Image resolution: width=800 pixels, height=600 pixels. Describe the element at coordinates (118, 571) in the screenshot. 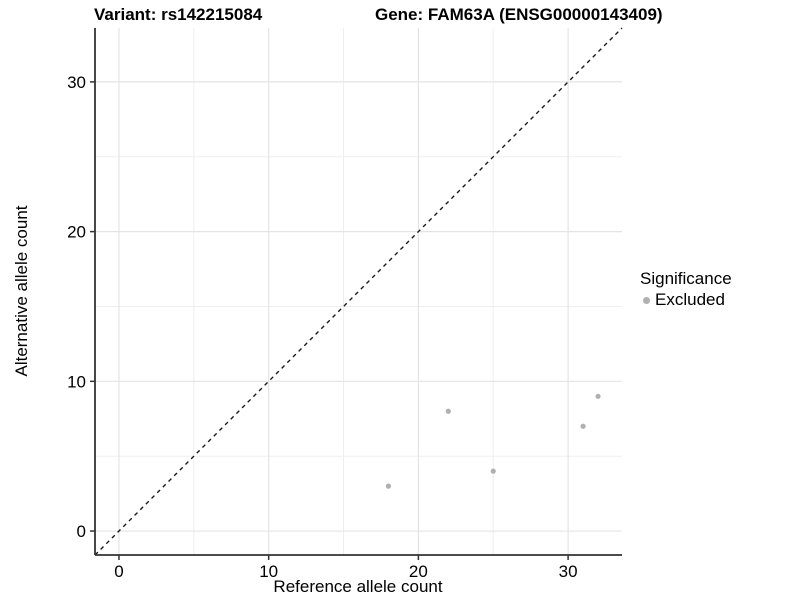

I see `x-tick-label: 0` at that location.